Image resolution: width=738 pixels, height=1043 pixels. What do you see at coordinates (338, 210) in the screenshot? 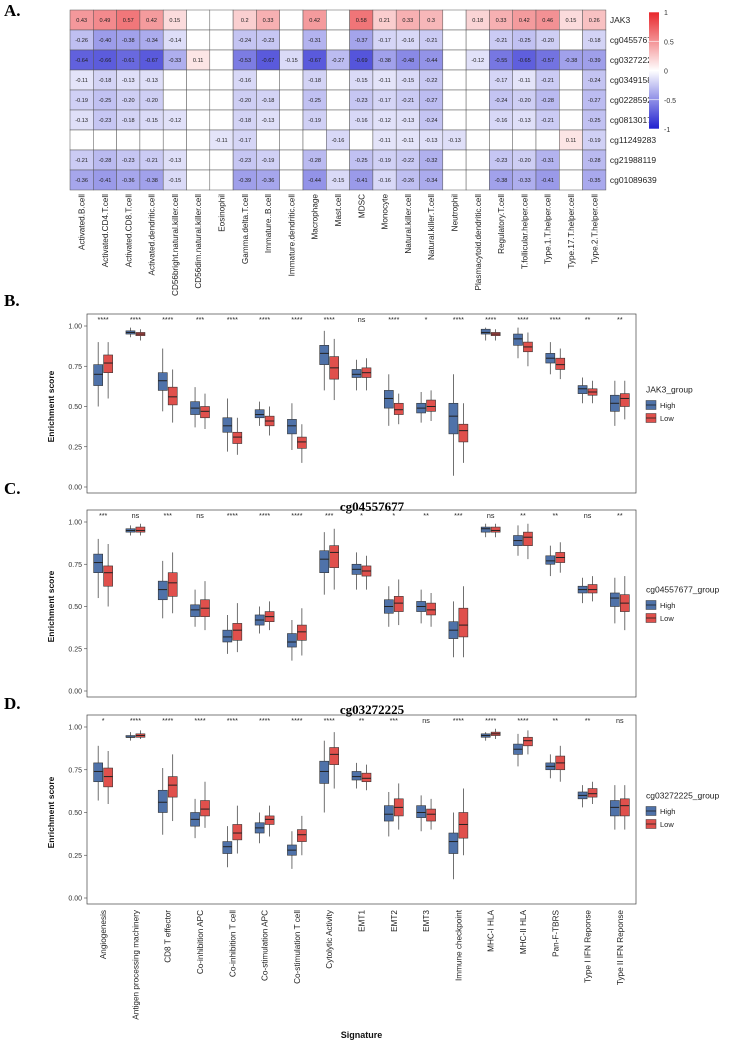
I see `heatmap-column-label: Mast.cell` at bounding box center [338, 210].